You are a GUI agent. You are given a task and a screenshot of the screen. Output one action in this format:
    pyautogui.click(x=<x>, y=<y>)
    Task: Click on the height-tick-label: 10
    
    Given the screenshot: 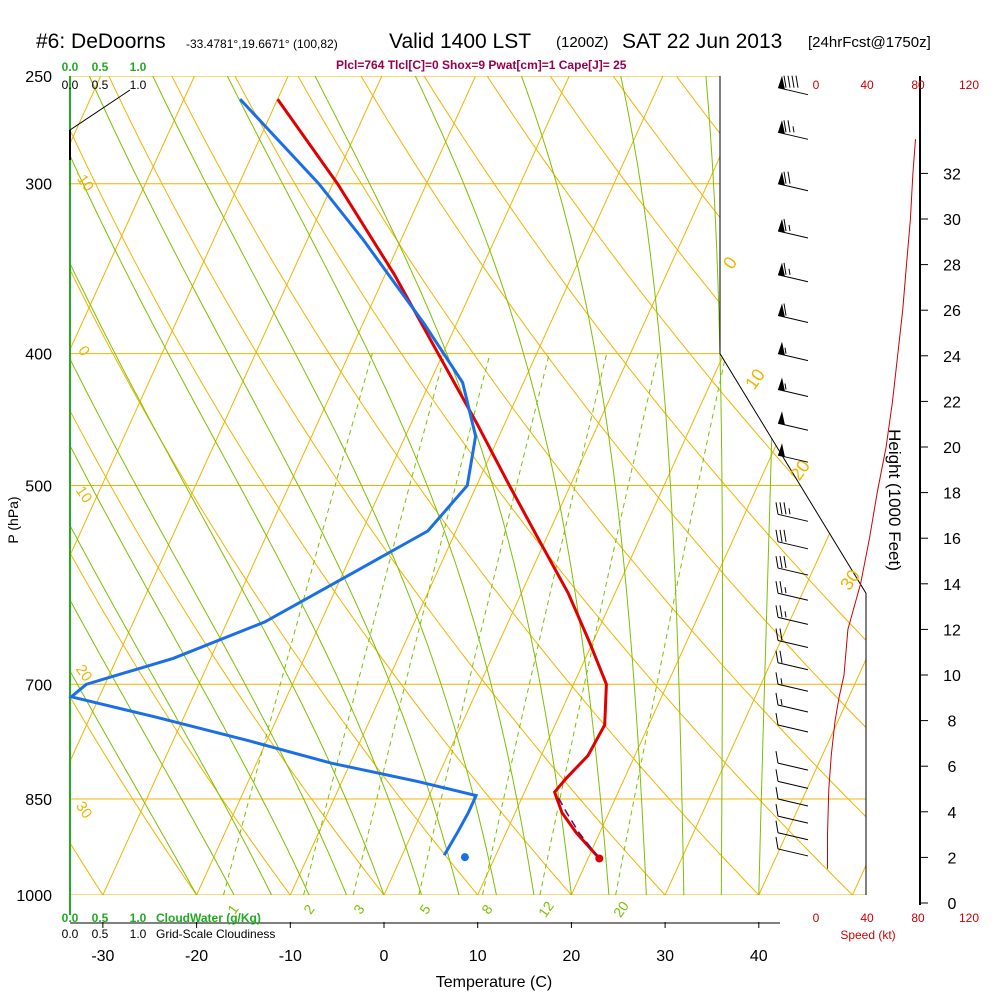 What is the action you would take?
    pyautogui.click(x=952, y=676)
    